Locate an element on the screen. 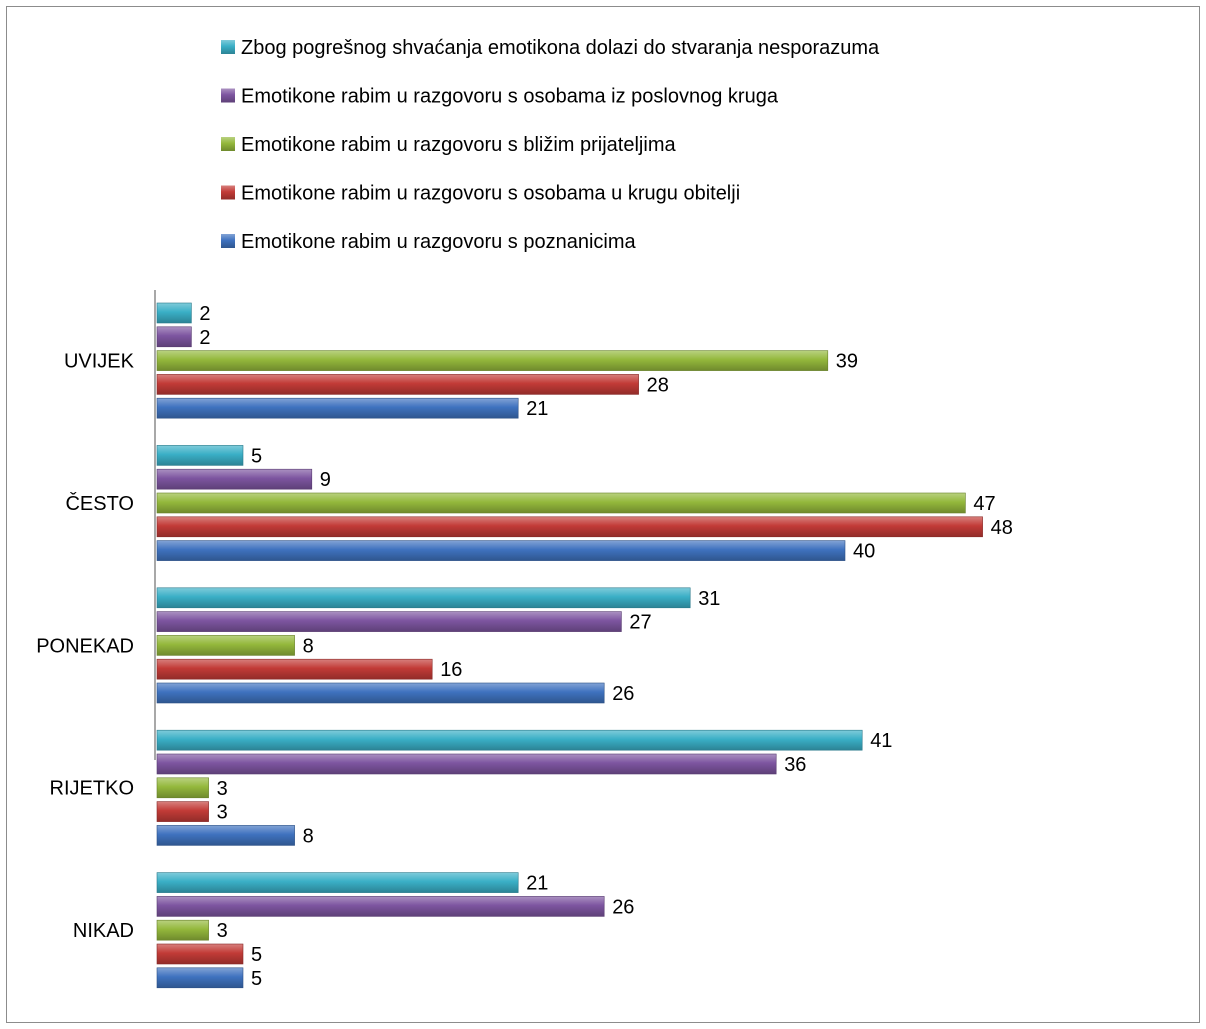  category-label-1: UVIJEK is located at coordinates (99, 362).